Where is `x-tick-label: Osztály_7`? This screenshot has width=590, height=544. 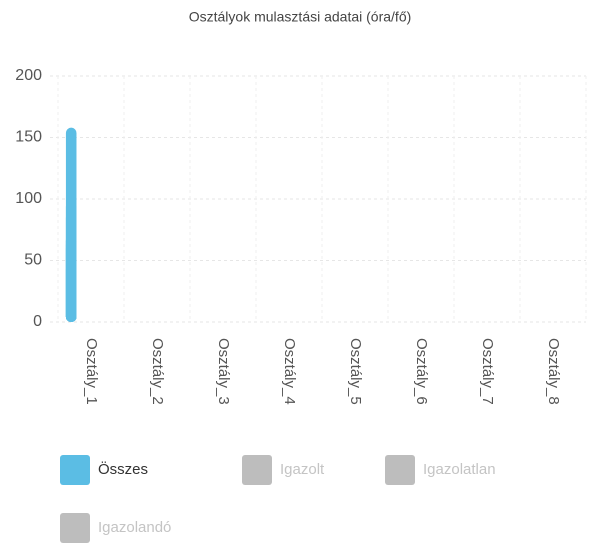 x-tick-label: Osztály_7 is located at coordinates (487, 371).